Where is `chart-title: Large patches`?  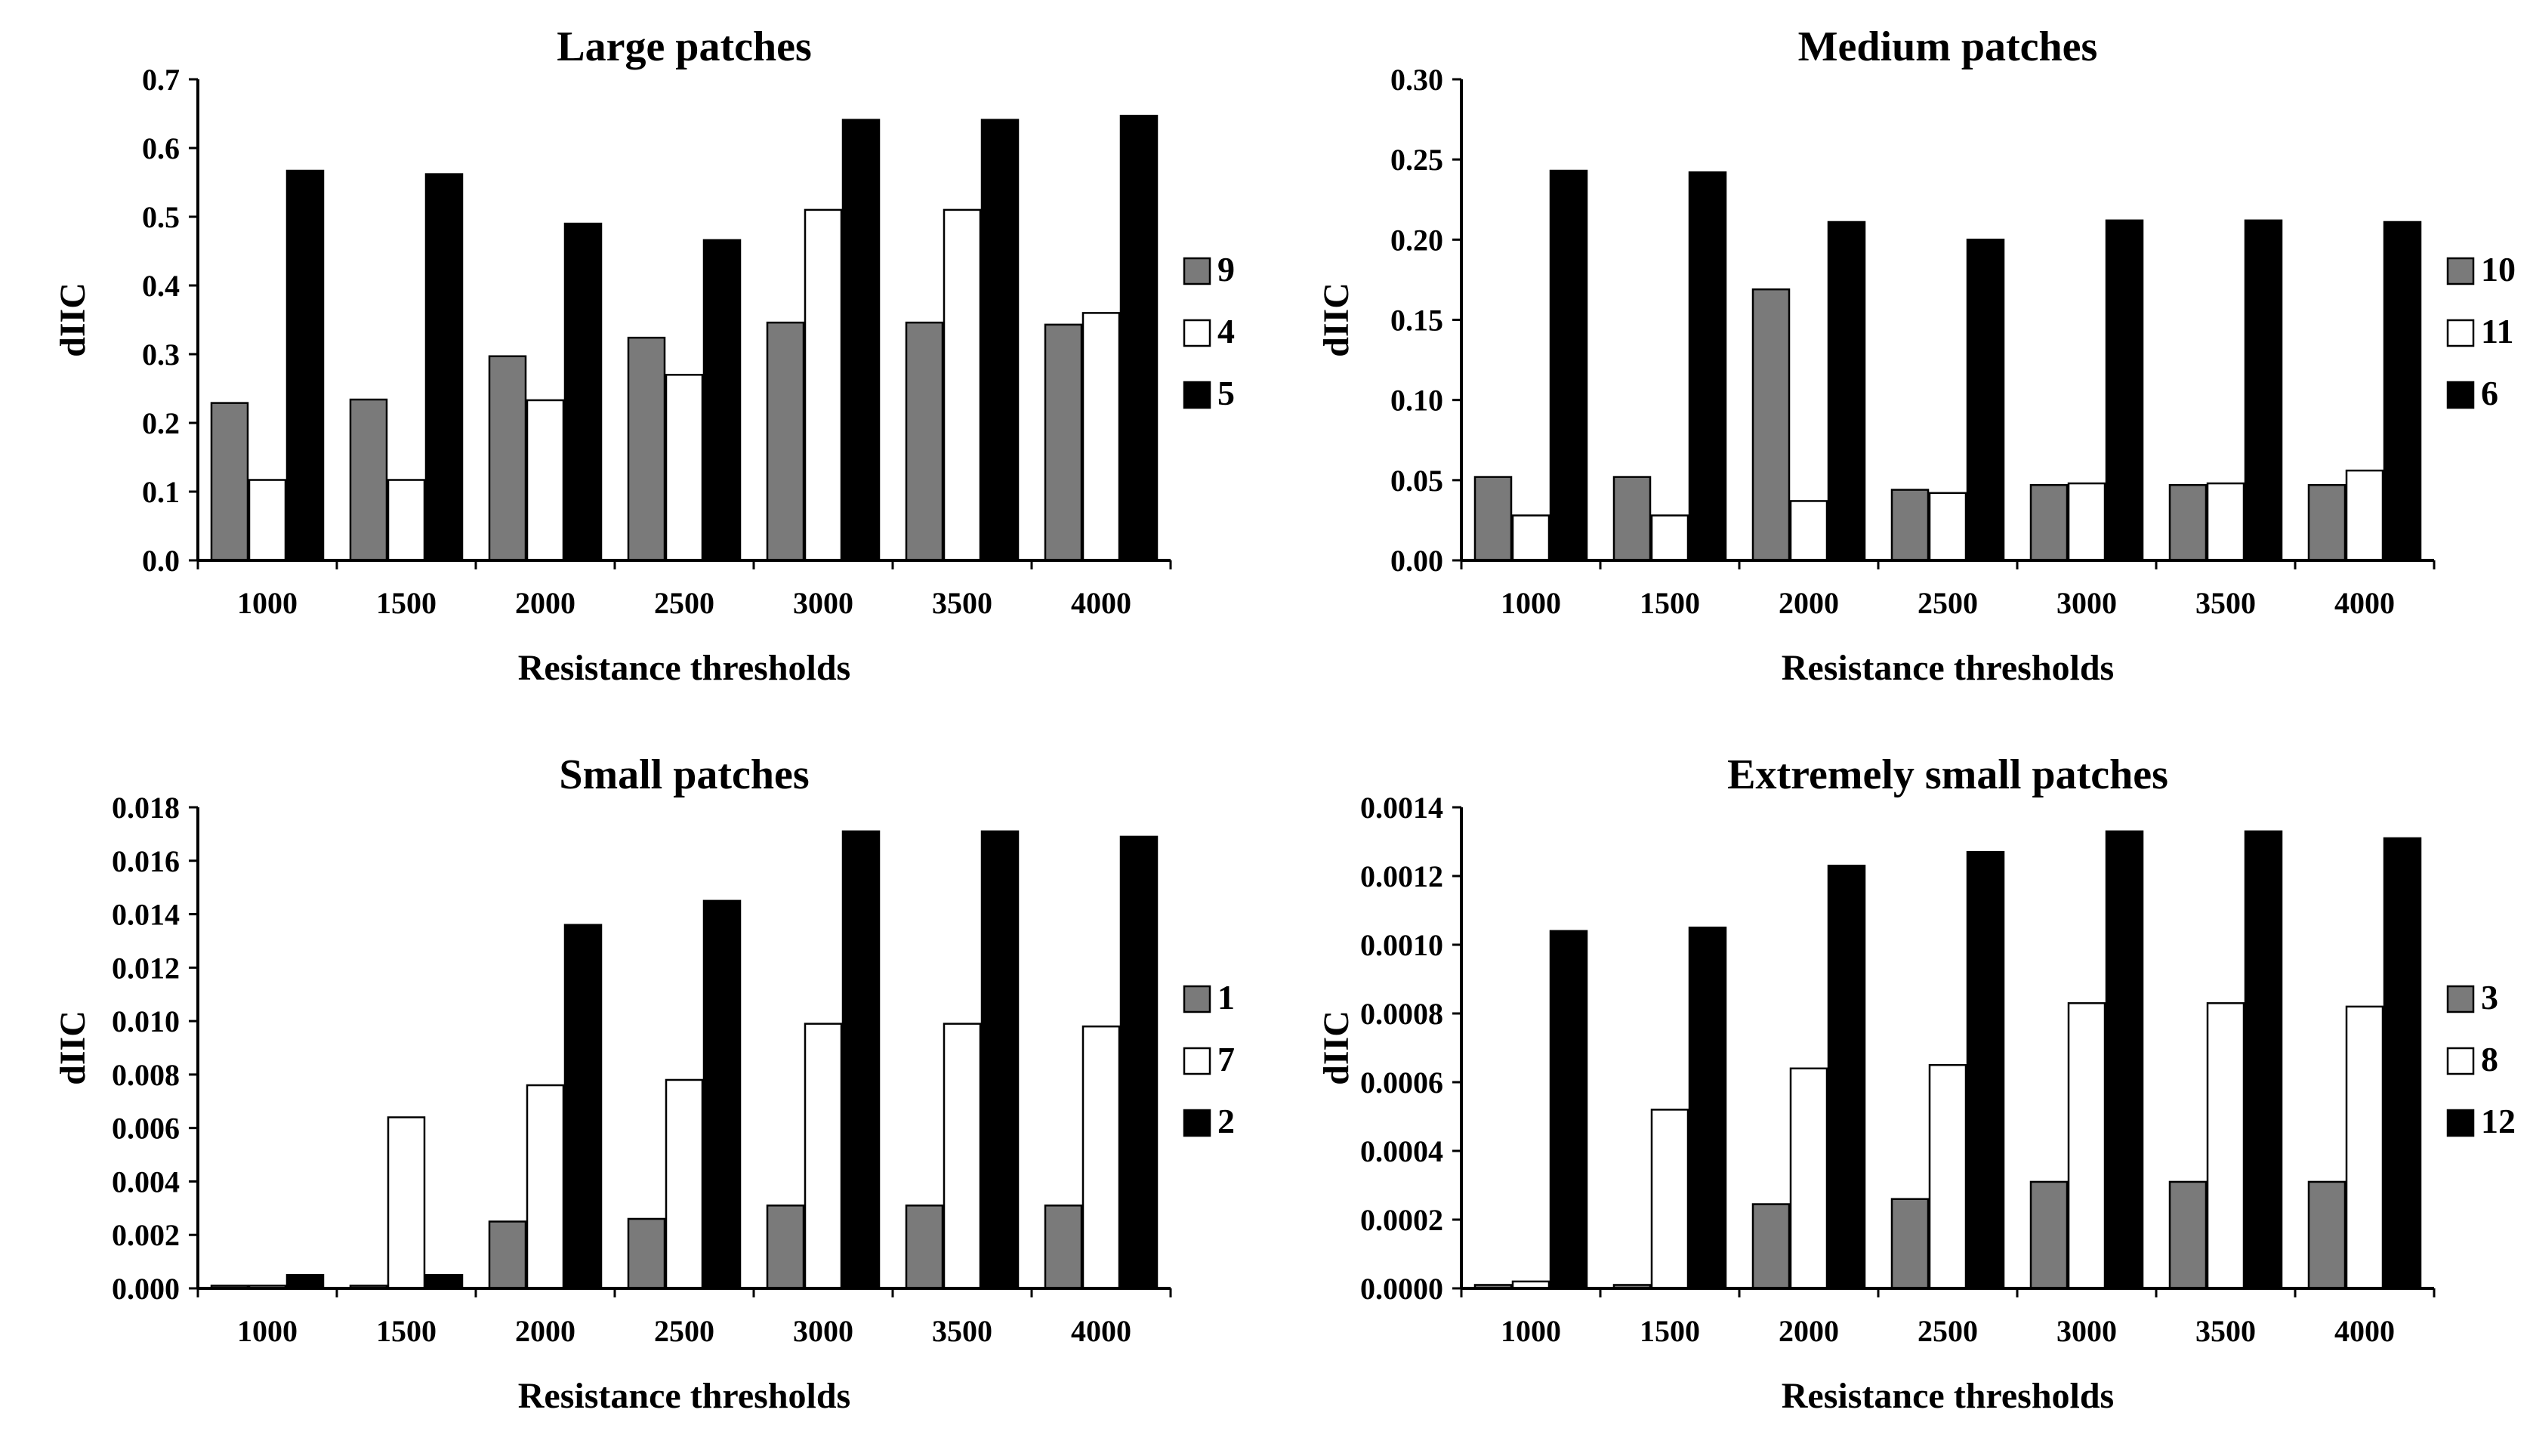
chart-title: Large patches is located at coordinates (684, 46).